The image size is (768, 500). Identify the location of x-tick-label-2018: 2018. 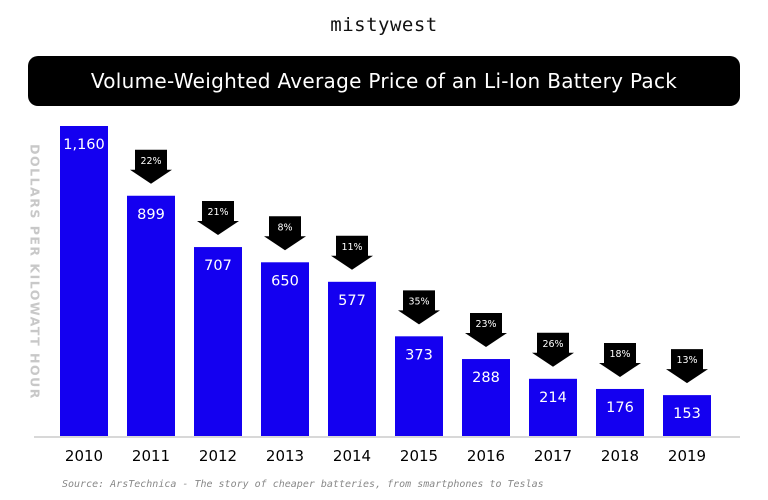
(620, 456).